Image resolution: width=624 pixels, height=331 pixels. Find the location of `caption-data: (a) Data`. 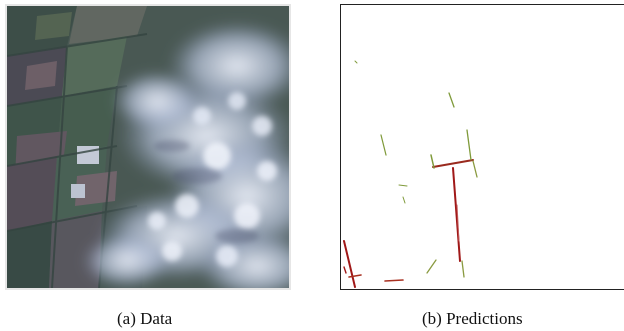

caption-data: (a) Data is located at coordinates (145, 318).